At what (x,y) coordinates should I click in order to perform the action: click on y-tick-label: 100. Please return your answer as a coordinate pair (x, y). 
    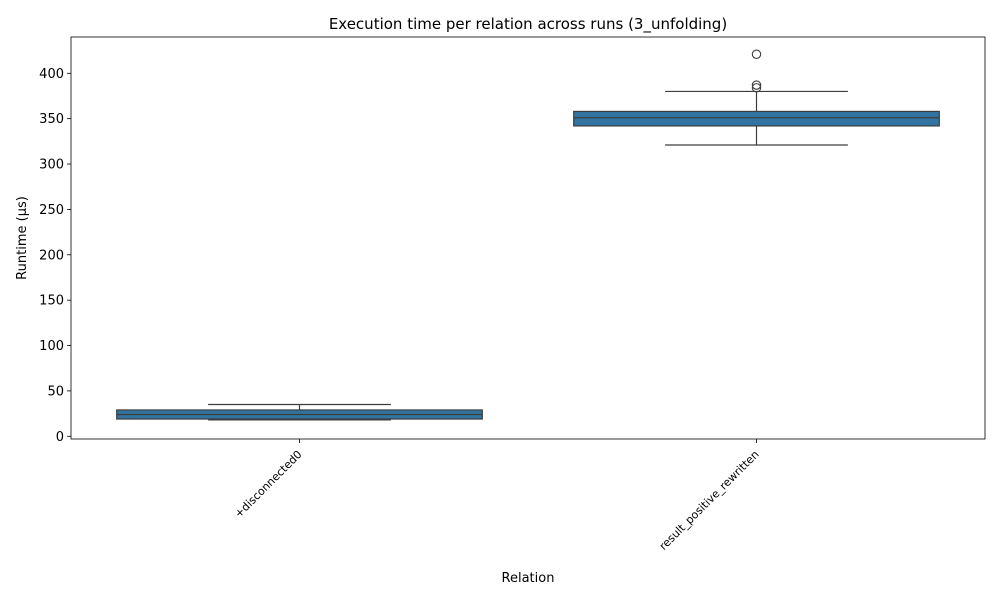
    Looking at the image, I should click on (51, 346).